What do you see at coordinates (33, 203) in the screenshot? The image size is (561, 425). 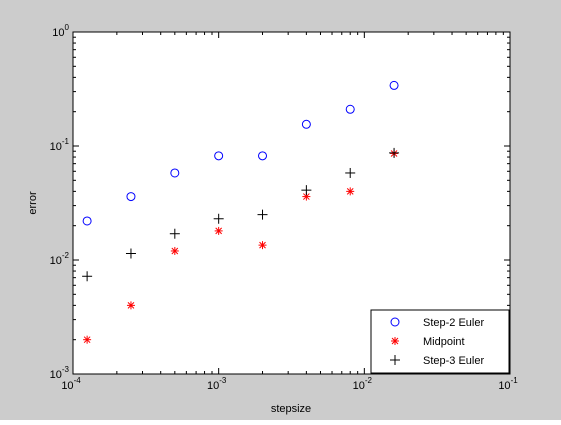 I see `y-axis-label: error` at bounding box center [33, 203].